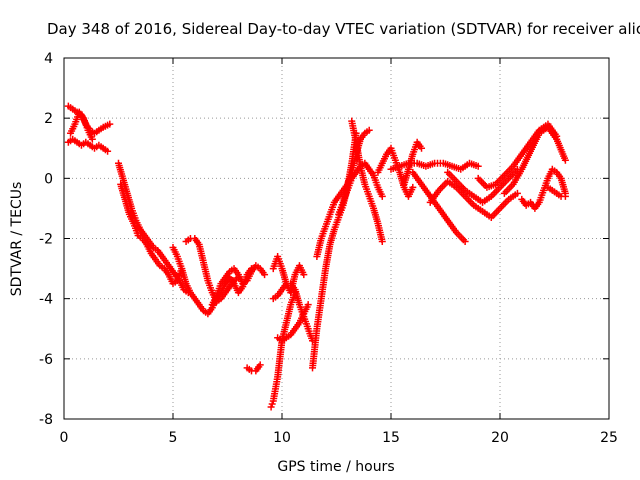 The image size is (640, 480). I want to click on y-tick-label: 2, so click(48, 119).